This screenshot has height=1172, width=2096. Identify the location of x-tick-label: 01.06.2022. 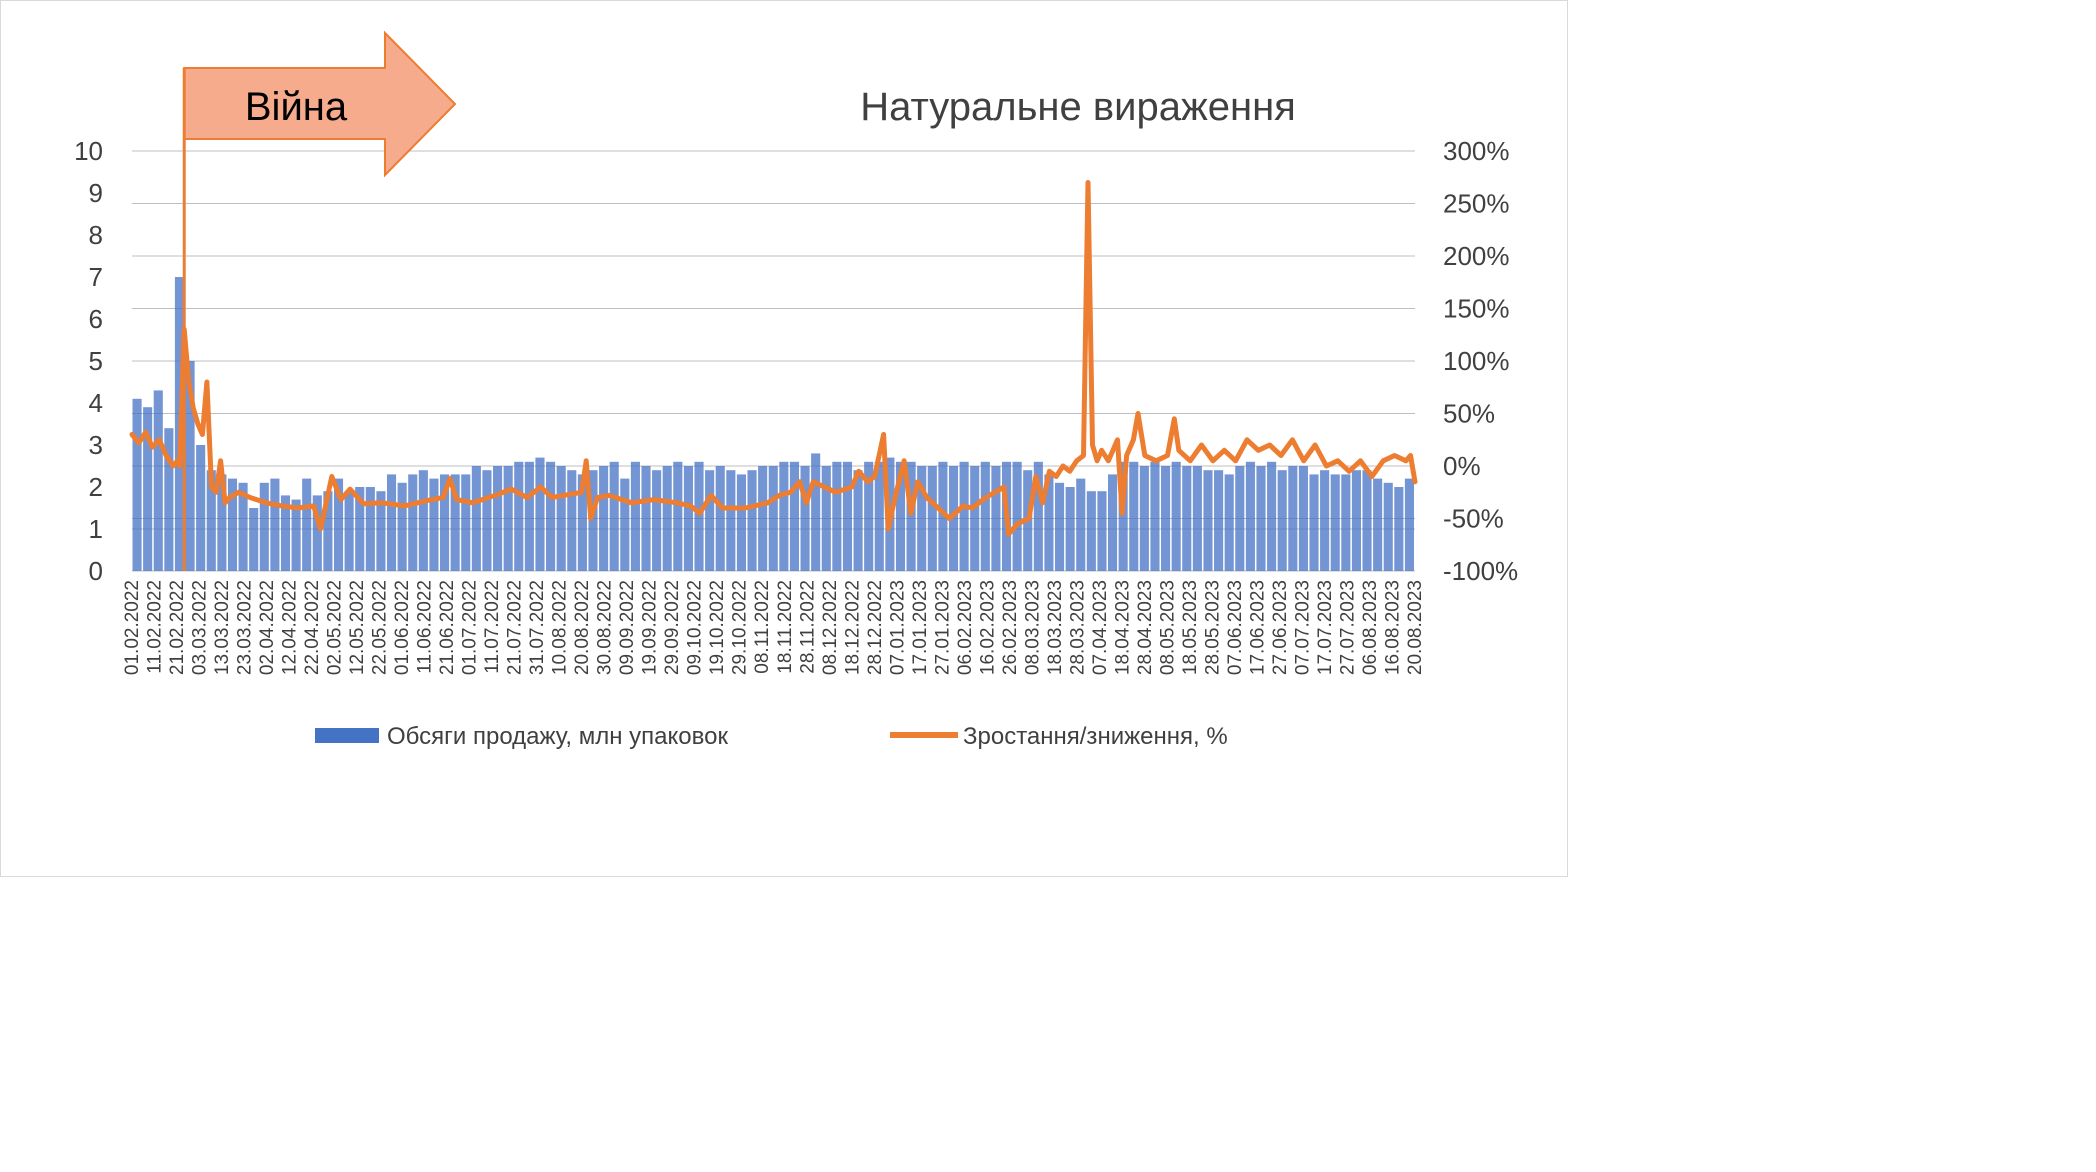
(402, 627).